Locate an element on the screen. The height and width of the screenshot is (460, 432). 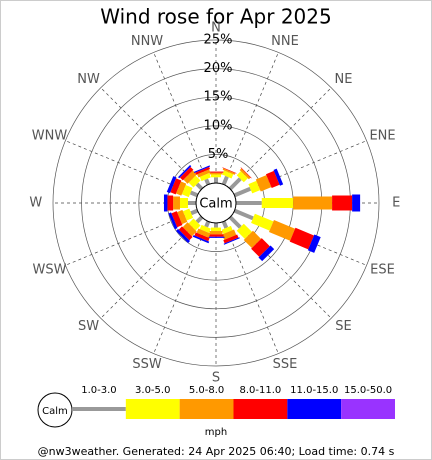
direction-label: S is located at coordinates (216, 378).